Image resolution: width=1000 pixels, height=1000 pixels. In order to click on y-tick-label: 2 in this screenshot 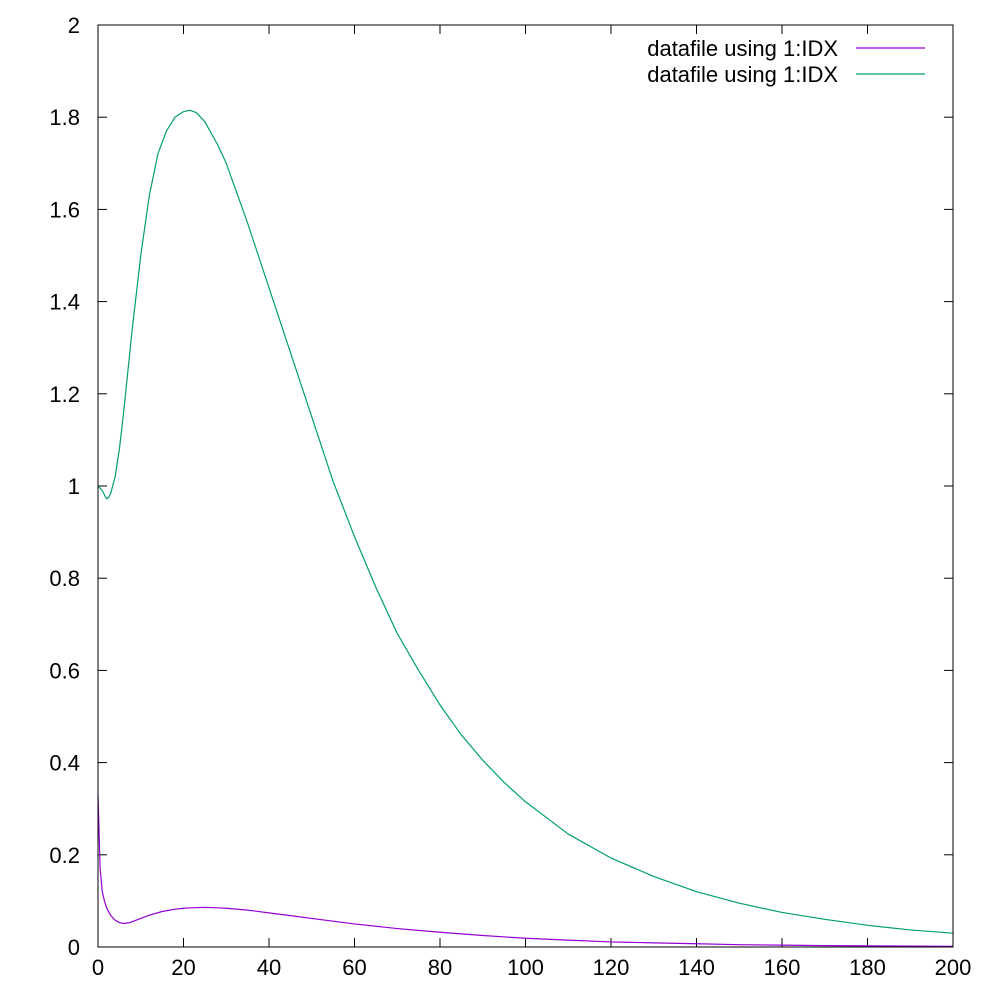, I will do `click(74, 25)`.